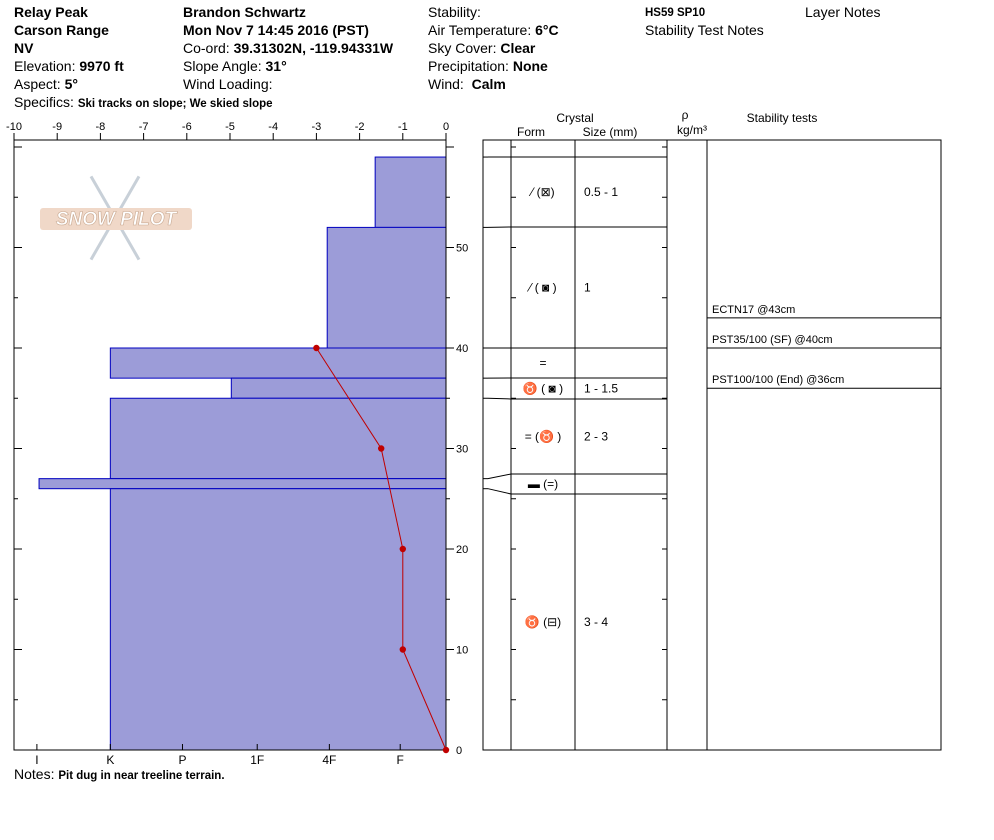 This screenshot has height=840, width=994. I want to click on temp-tick-label: -5, so click(230, 127).